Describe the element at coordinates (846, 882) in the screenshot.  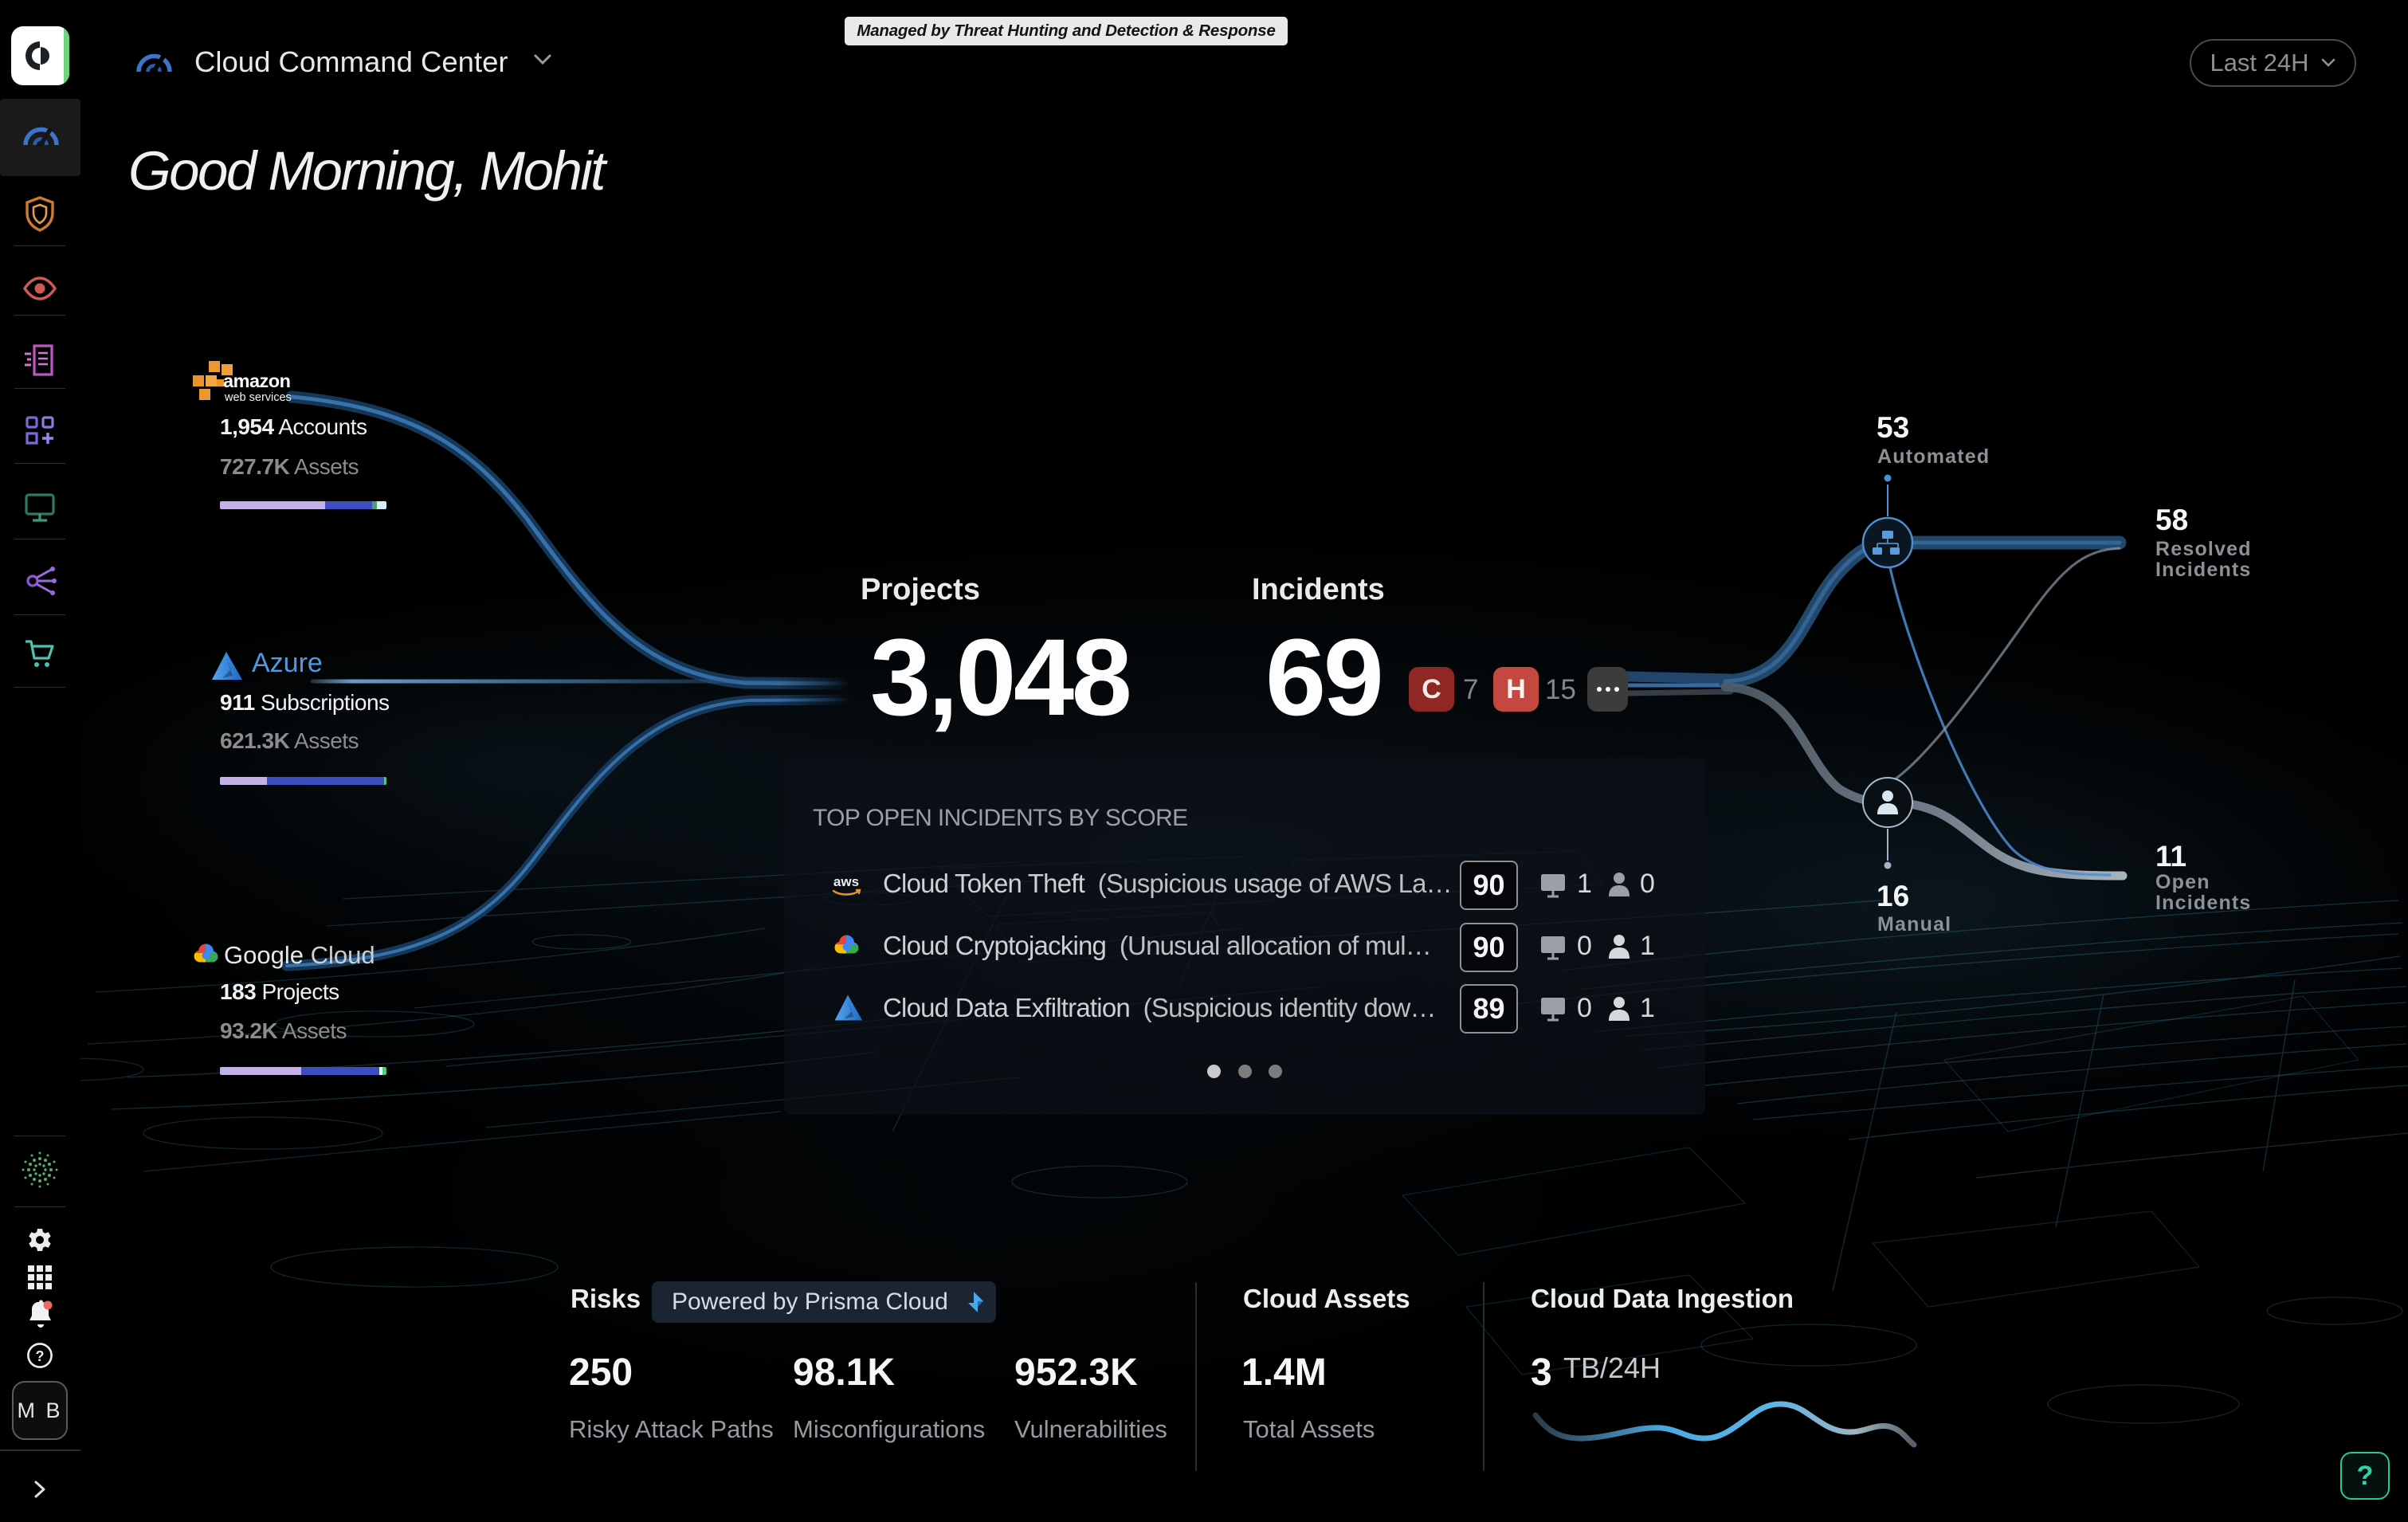
I see `svg-text: aws` at that location.